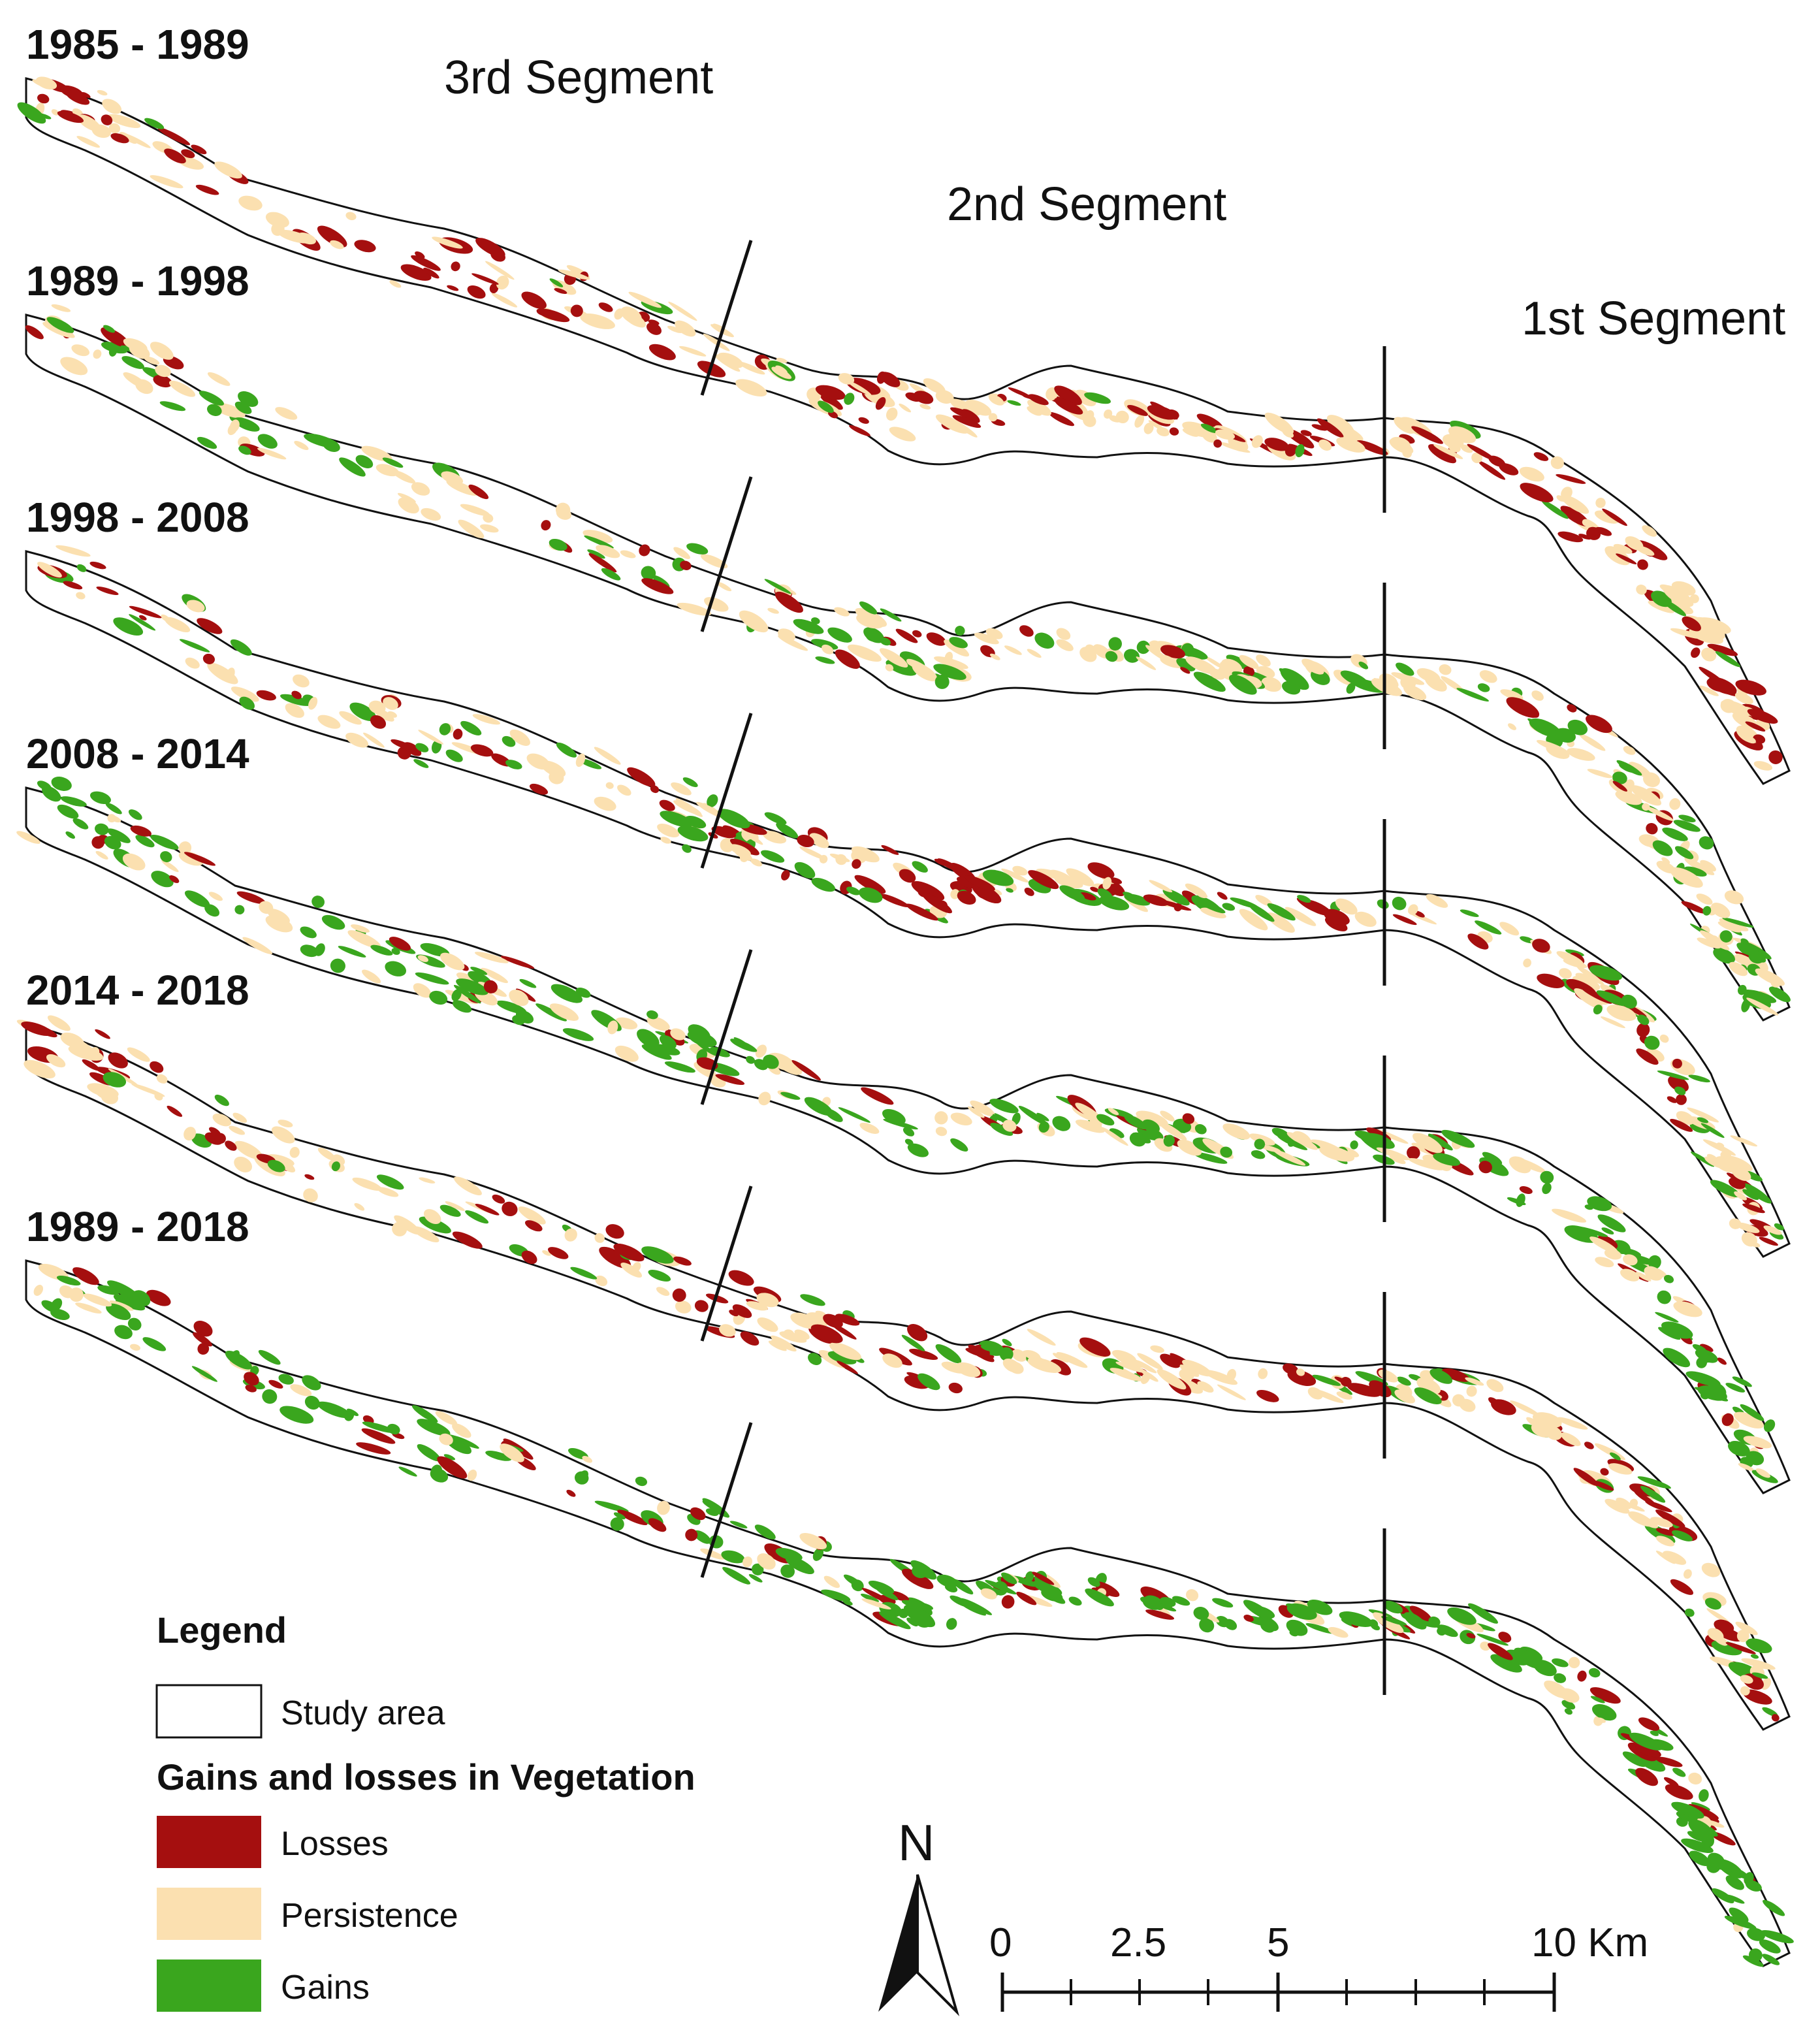  I want to click on period-label-3: 2008 - 2014, so click(137, 753).